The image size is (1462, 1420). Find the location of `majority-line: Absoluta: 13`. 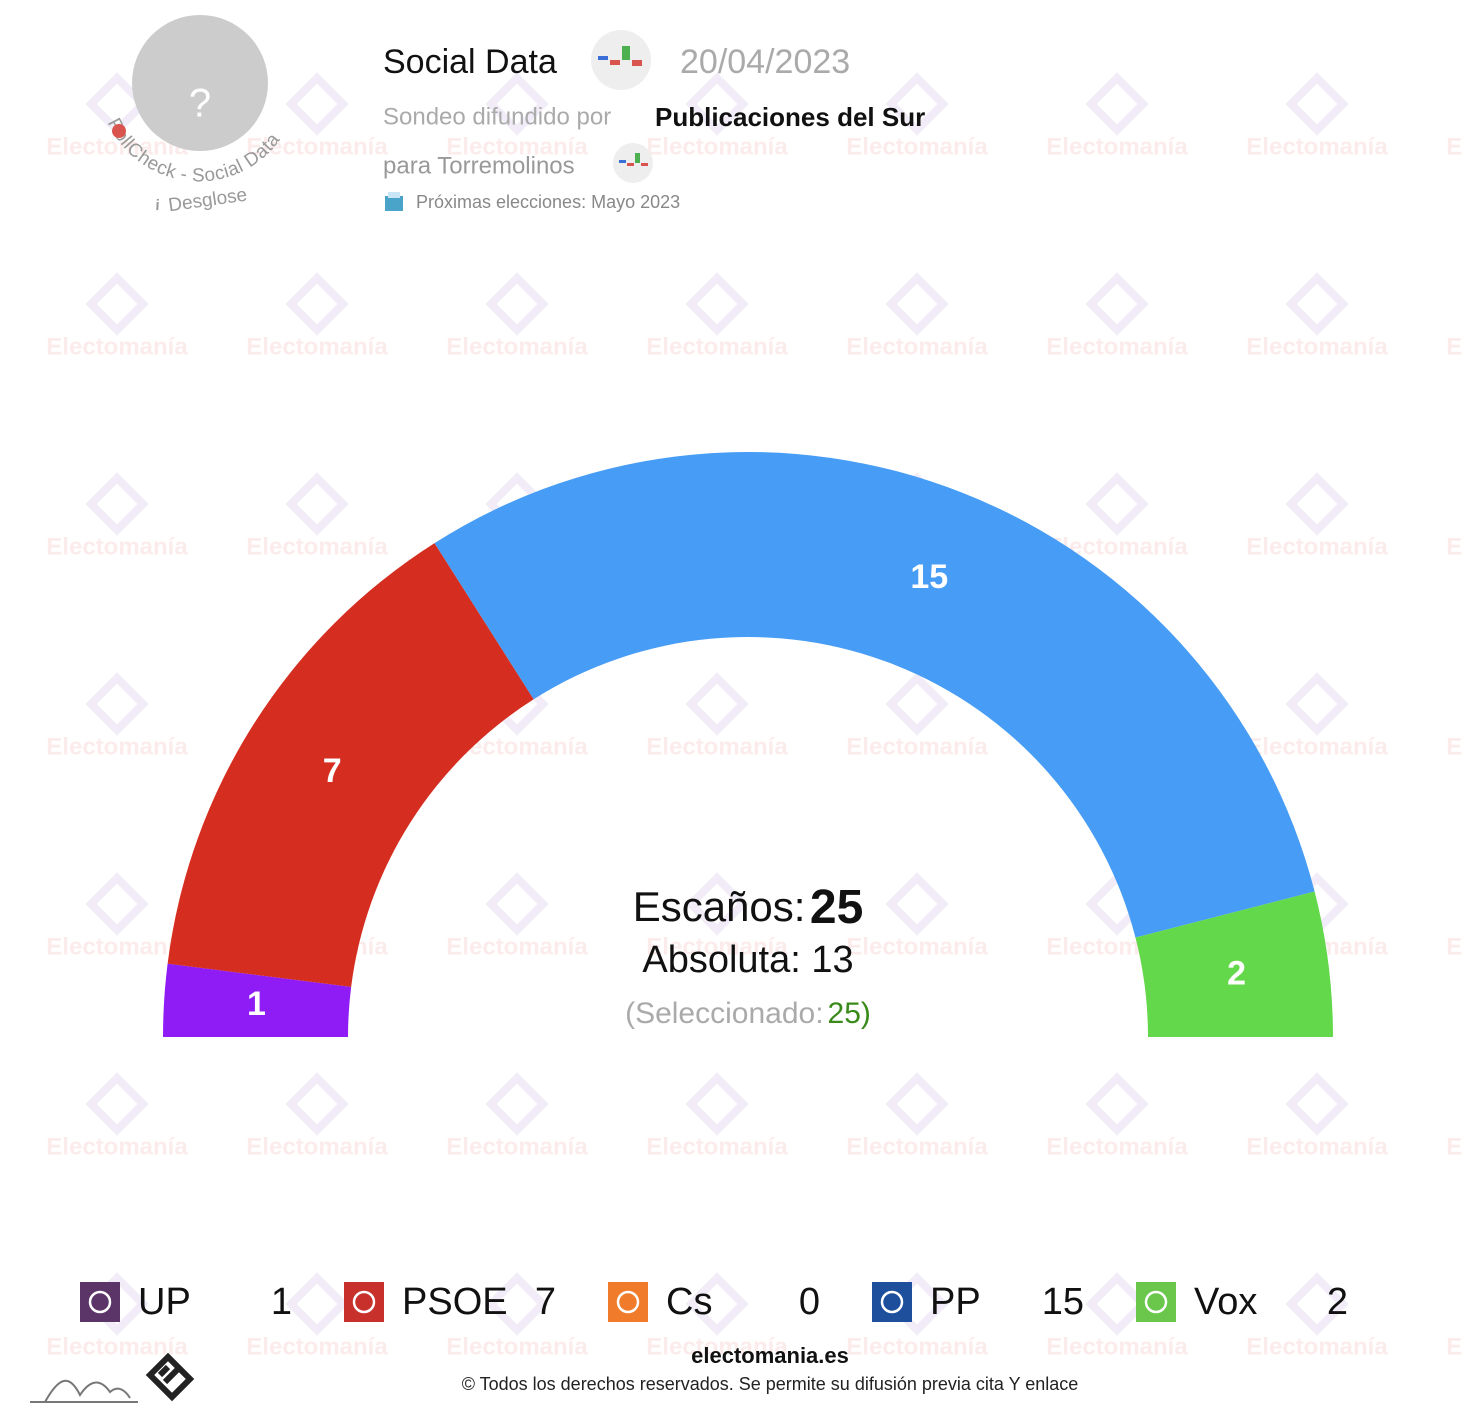

majority-line: Absoluta: 13 is located at coordinates (747, 960).